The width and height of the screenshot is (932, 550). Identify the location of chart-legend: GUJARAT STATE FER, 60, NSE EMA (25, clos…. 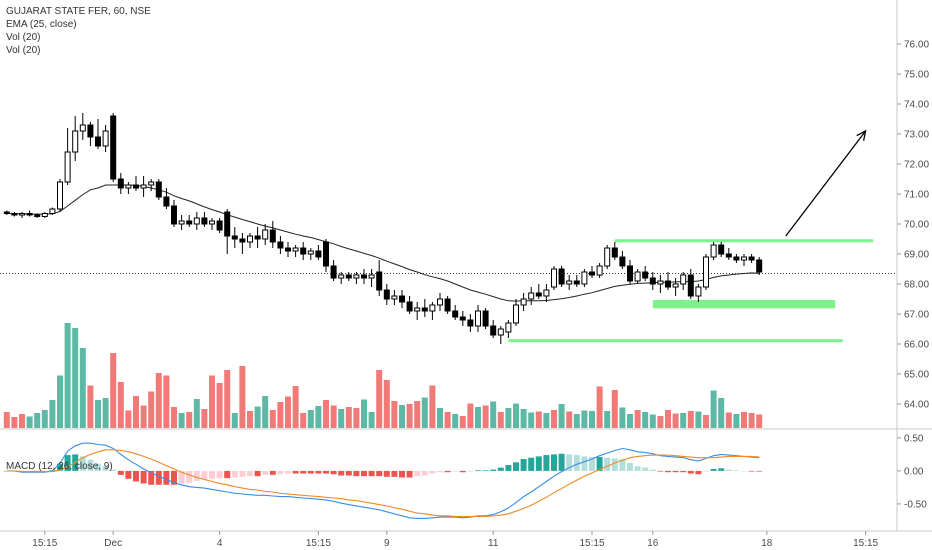
(78, 31).